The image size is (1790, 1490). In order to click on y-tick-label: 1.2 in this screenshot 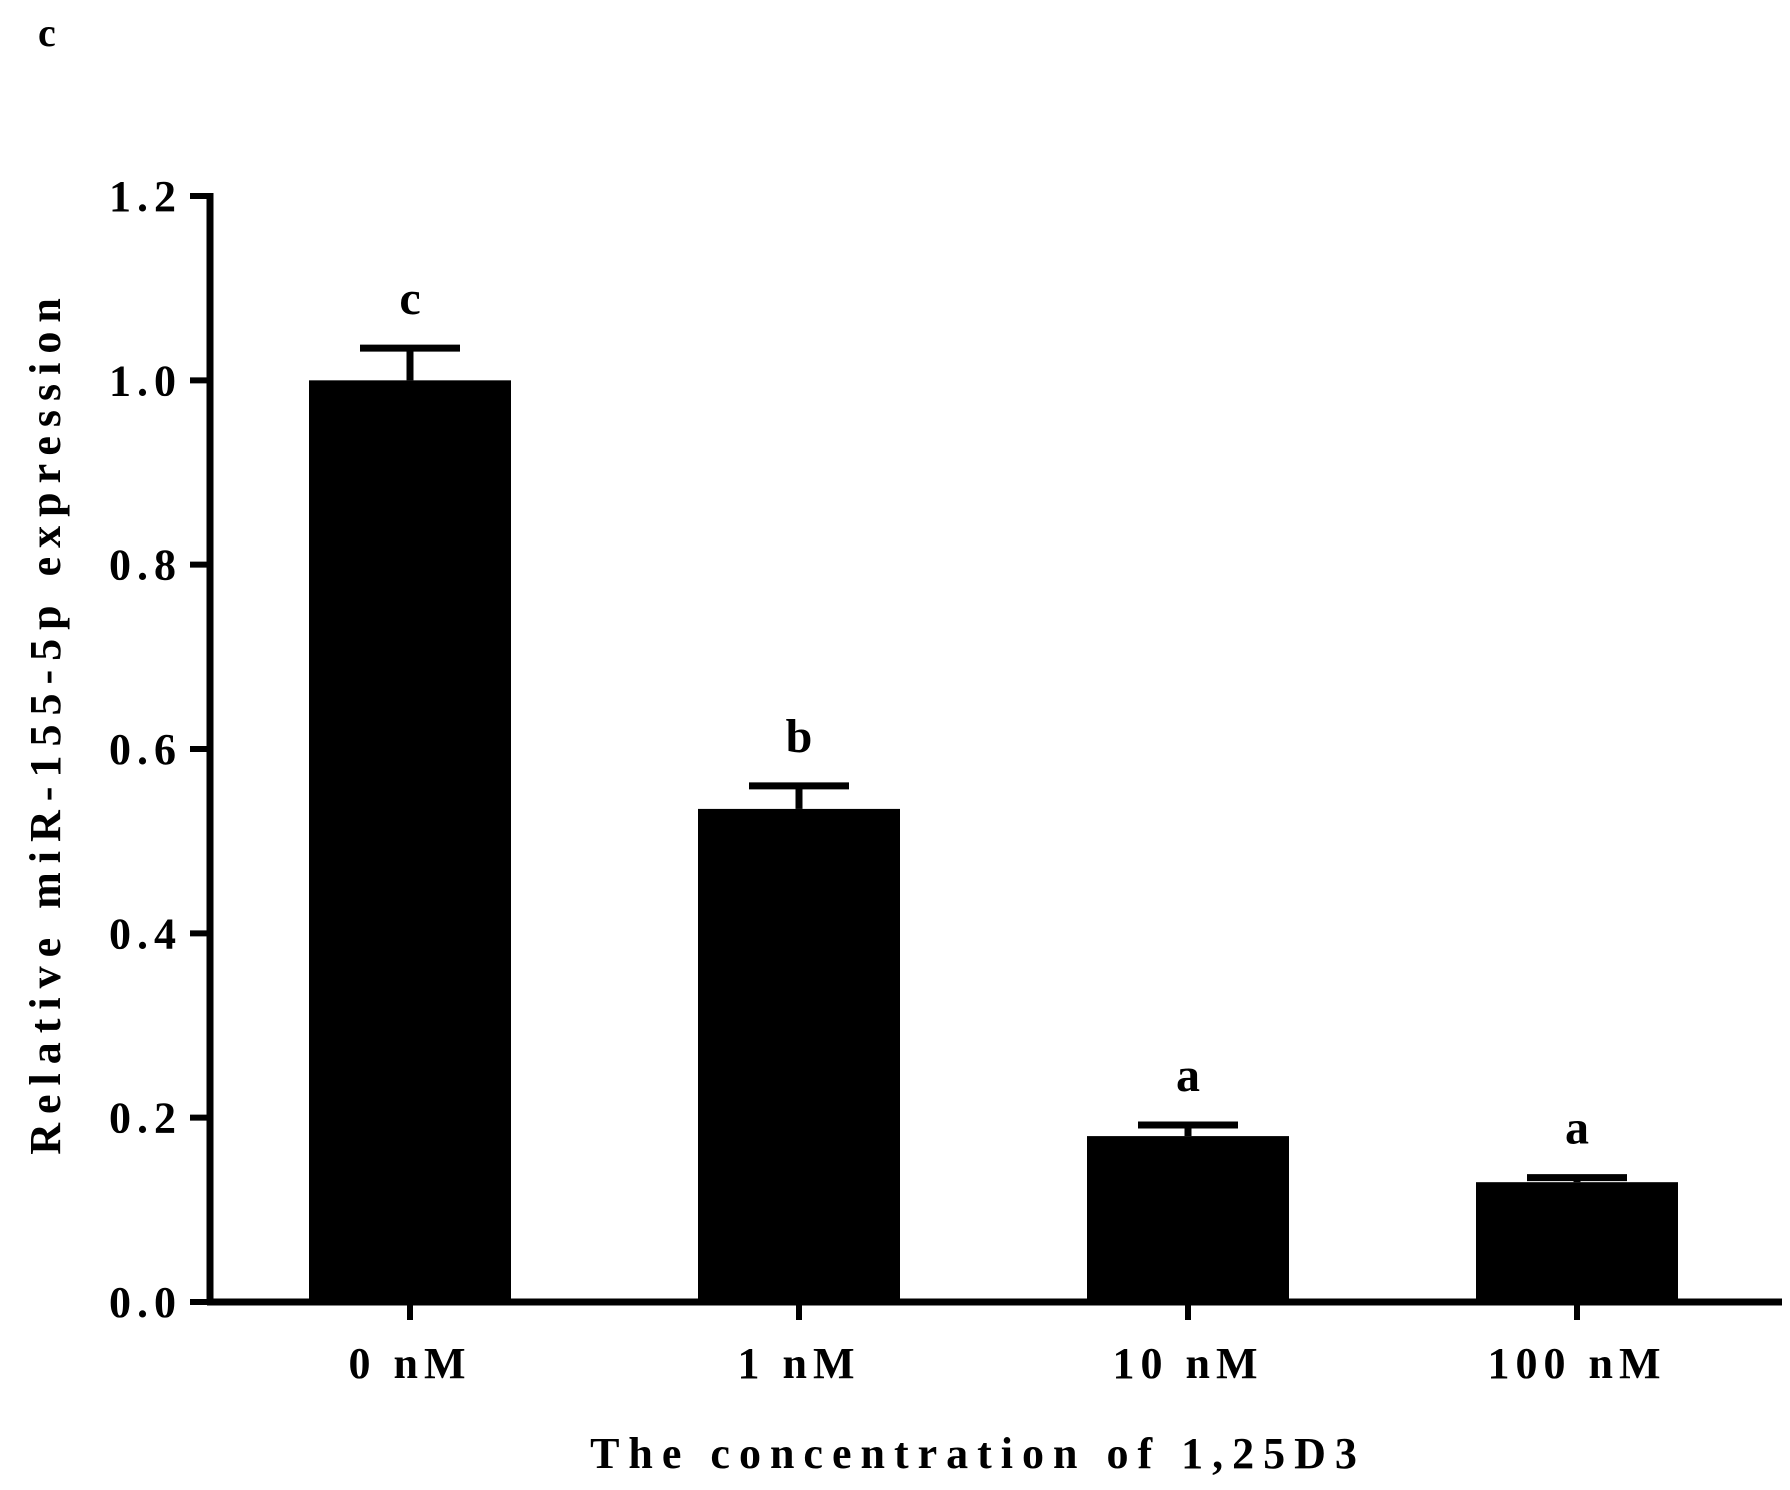, I will do `click(145, 196)`.